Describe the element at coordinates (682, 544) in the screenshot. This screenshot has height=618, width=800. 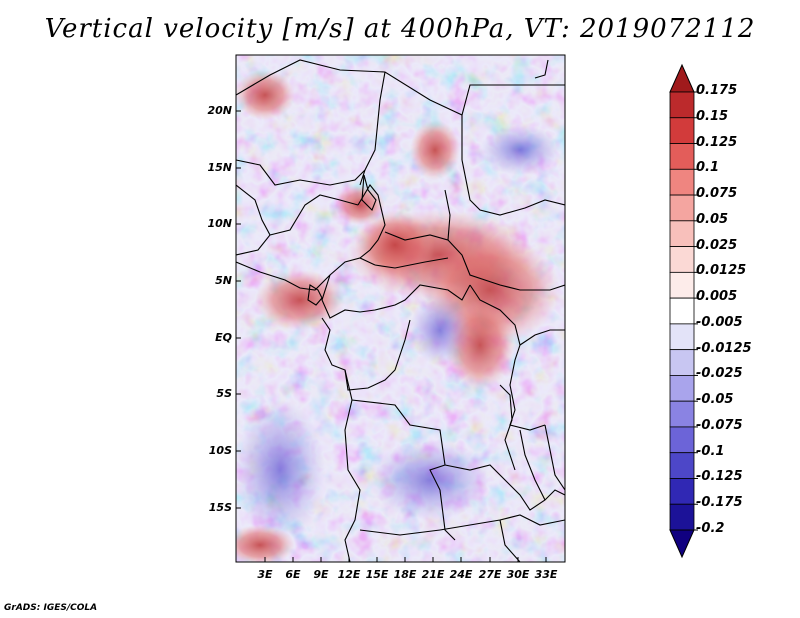
I see `colorbar-bottom-triangle` at that location.